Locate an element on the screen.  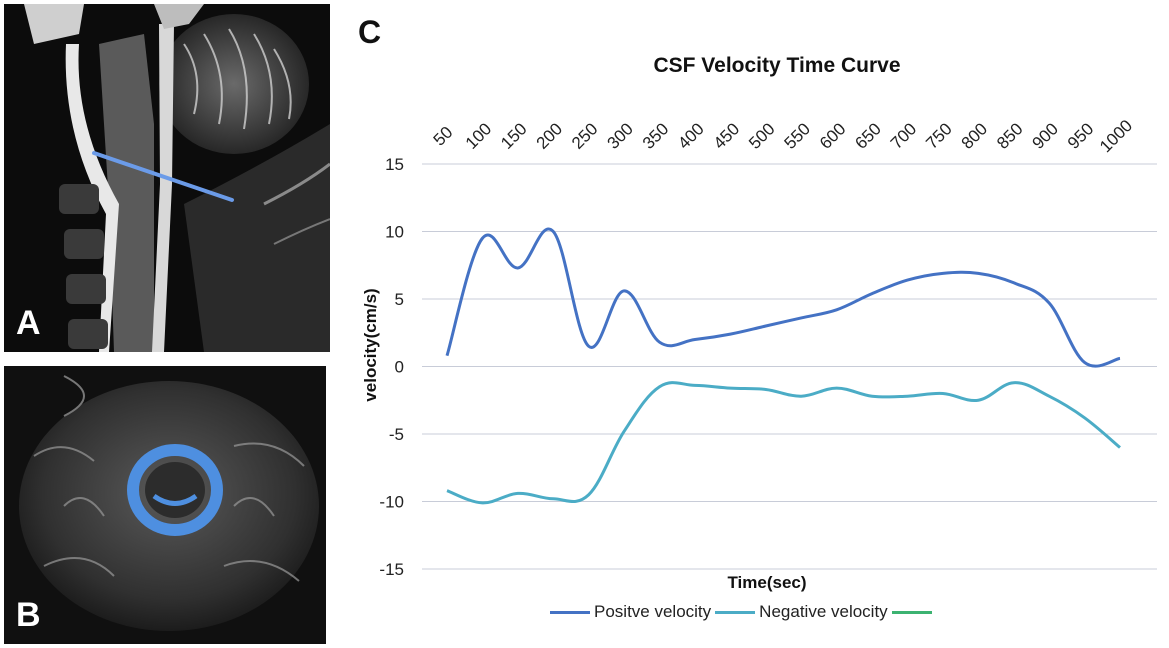
positive-velocity-line is located at coordinates (783, 297).